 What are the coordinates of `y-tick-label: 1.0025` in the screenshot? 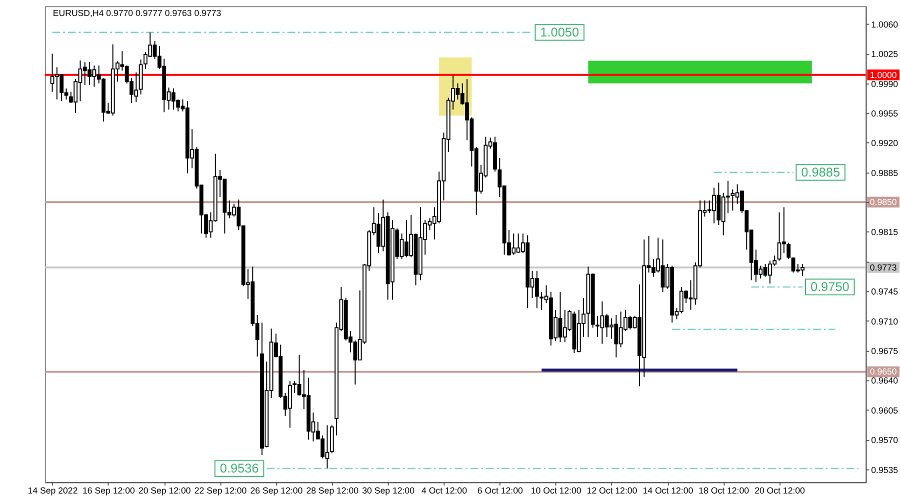 It's located at (884, 54).